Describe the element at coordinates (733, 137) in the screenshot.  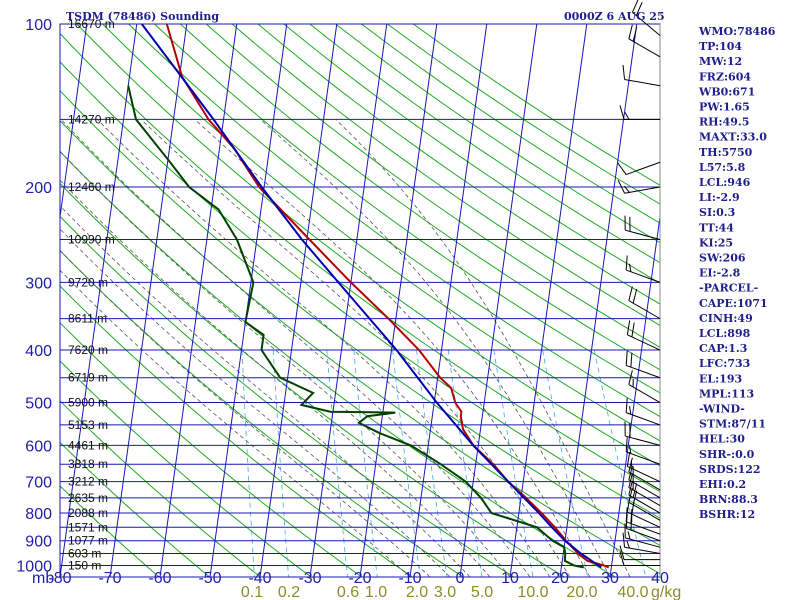
I see `sounding-index: MAXT:33.0` at that location.